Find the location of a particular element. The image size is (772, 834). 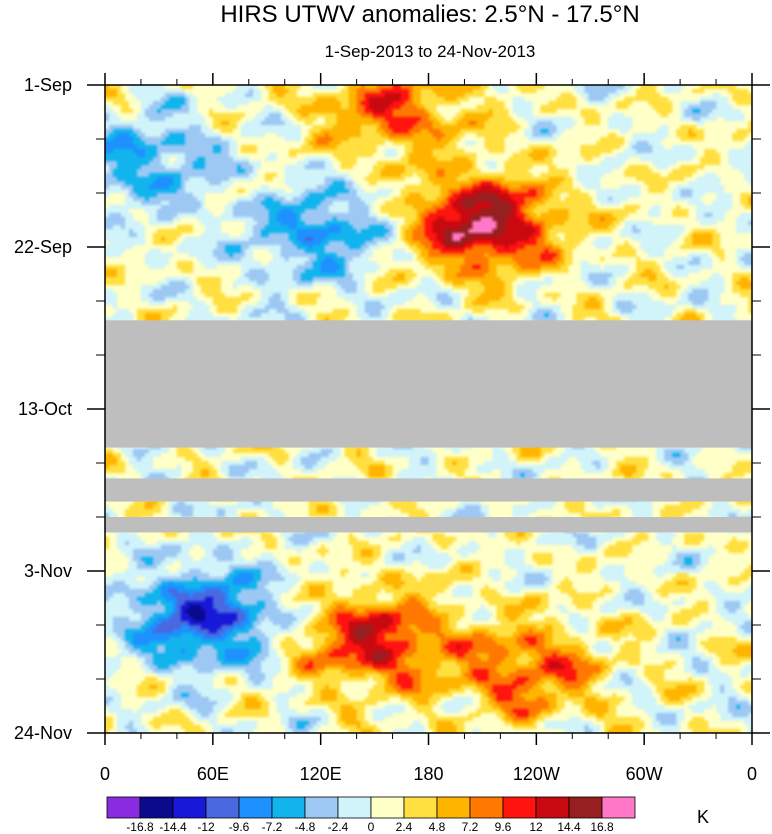

y-tick-label: 1-Sep is located at coordinates (48, 85).